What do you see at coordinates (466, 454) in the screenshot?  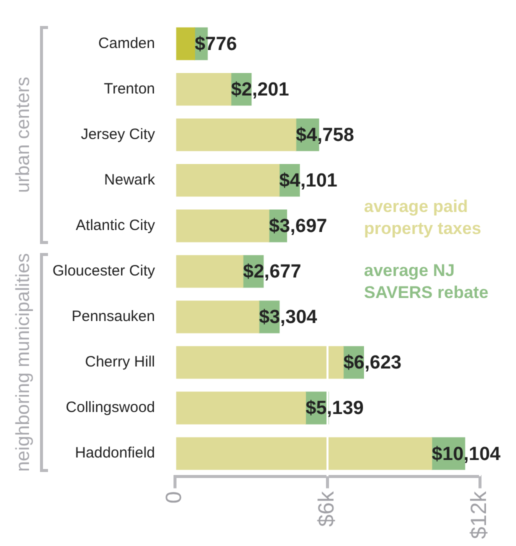 I see `data-label: $10,104` at bounding box center [466, 454].